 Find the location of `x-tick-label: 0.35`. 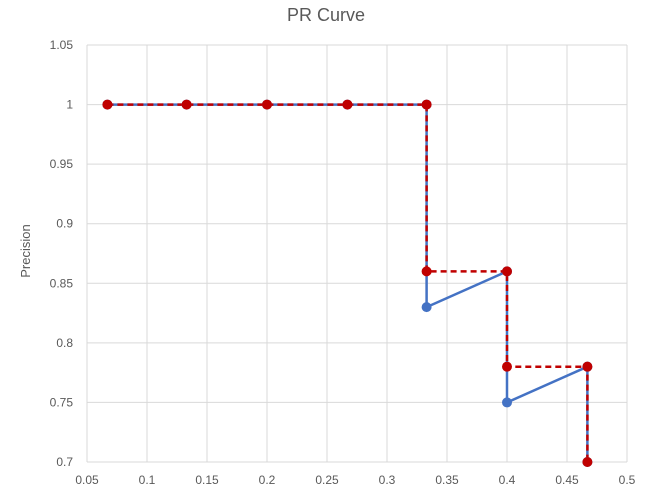

x-tick-label: 0.35 is located at coordinates (447, 480).